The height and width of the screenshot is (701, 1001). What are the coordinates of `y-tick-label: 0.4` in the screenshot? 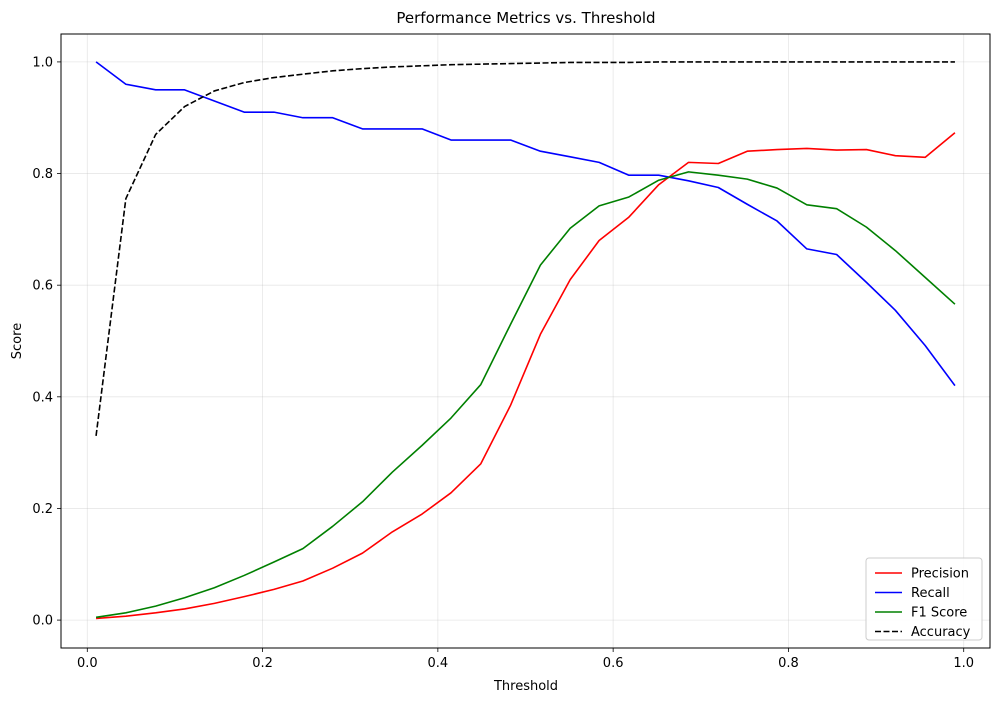 It's located at (42, 397).